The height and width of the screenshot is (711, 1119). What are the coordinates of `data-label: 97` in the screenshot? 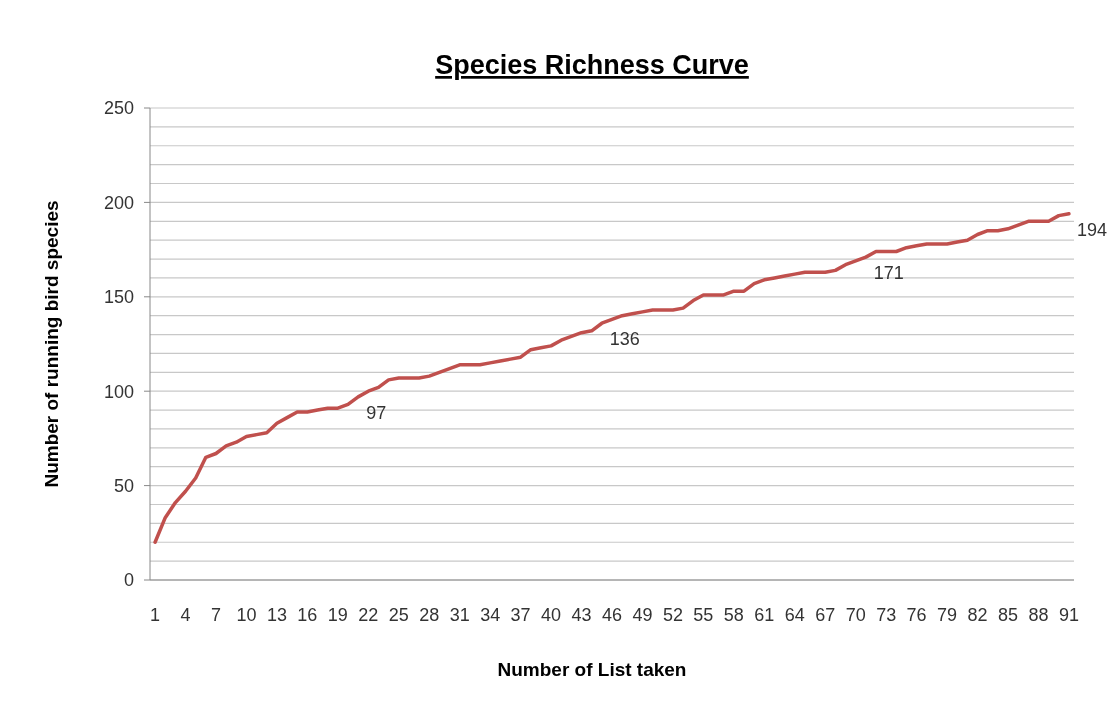 It's located at (376, 412).